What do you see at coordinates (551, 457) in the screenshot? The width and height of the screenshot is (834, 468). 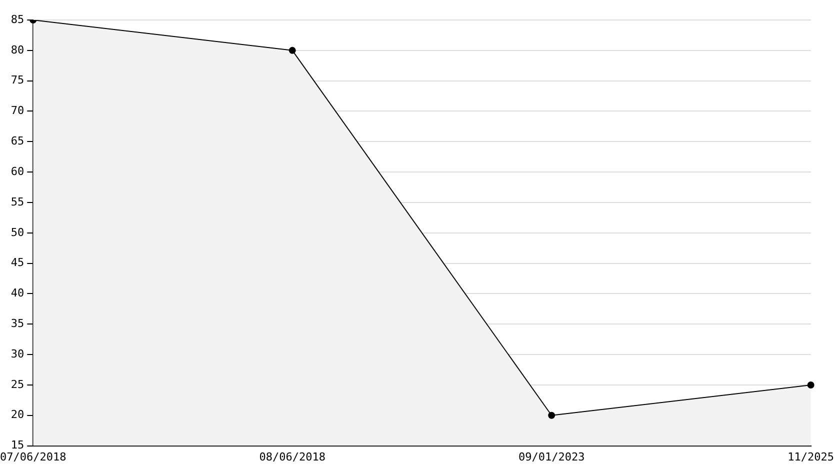 I see `x-tick-label: 09/01/2023` at bounding box center [551, 457].